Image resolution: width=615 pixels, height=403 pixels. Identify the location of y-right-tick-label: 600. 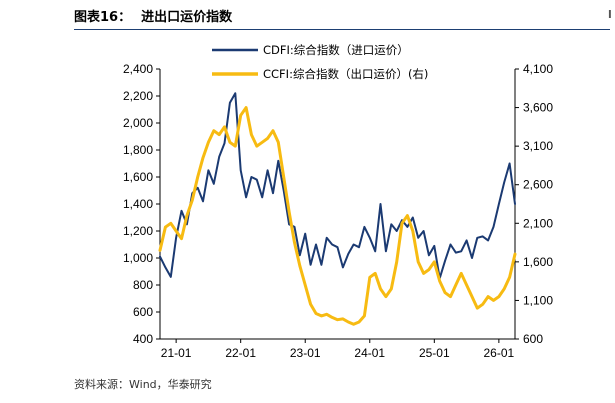
(533, 339).